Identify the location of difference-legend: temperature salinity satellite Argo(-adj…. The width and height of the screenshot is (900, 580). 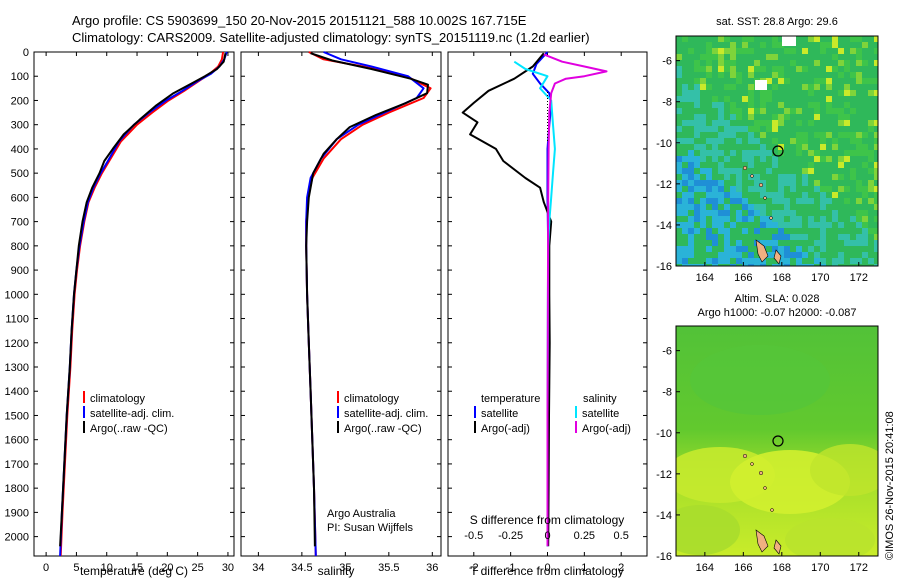
(552, 414).